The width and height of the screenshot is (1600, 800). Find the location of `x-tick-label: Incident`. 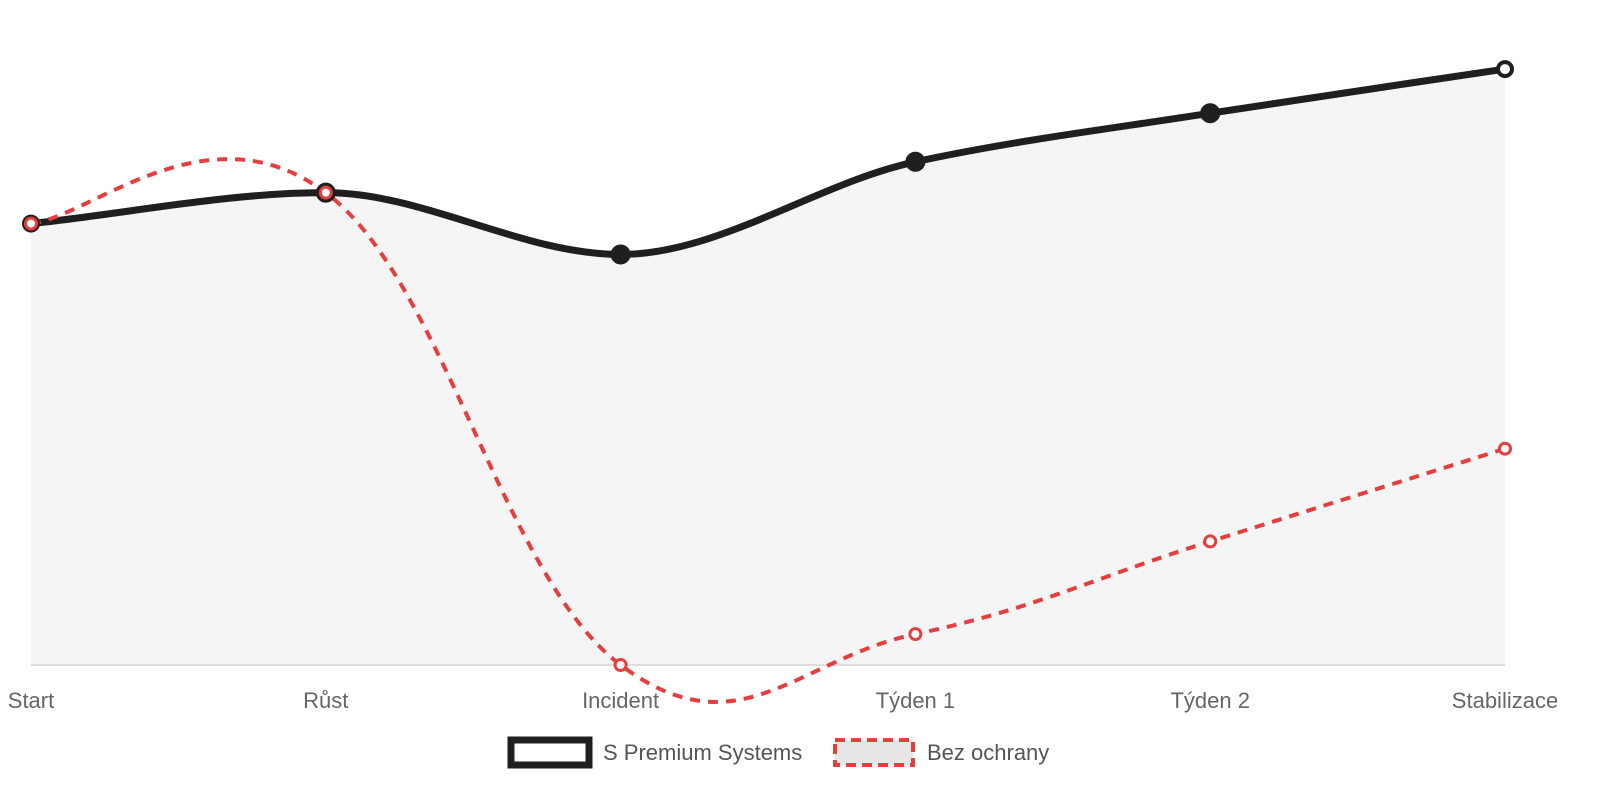

x-tick-label: Incident is located at coordinates (620, 700).